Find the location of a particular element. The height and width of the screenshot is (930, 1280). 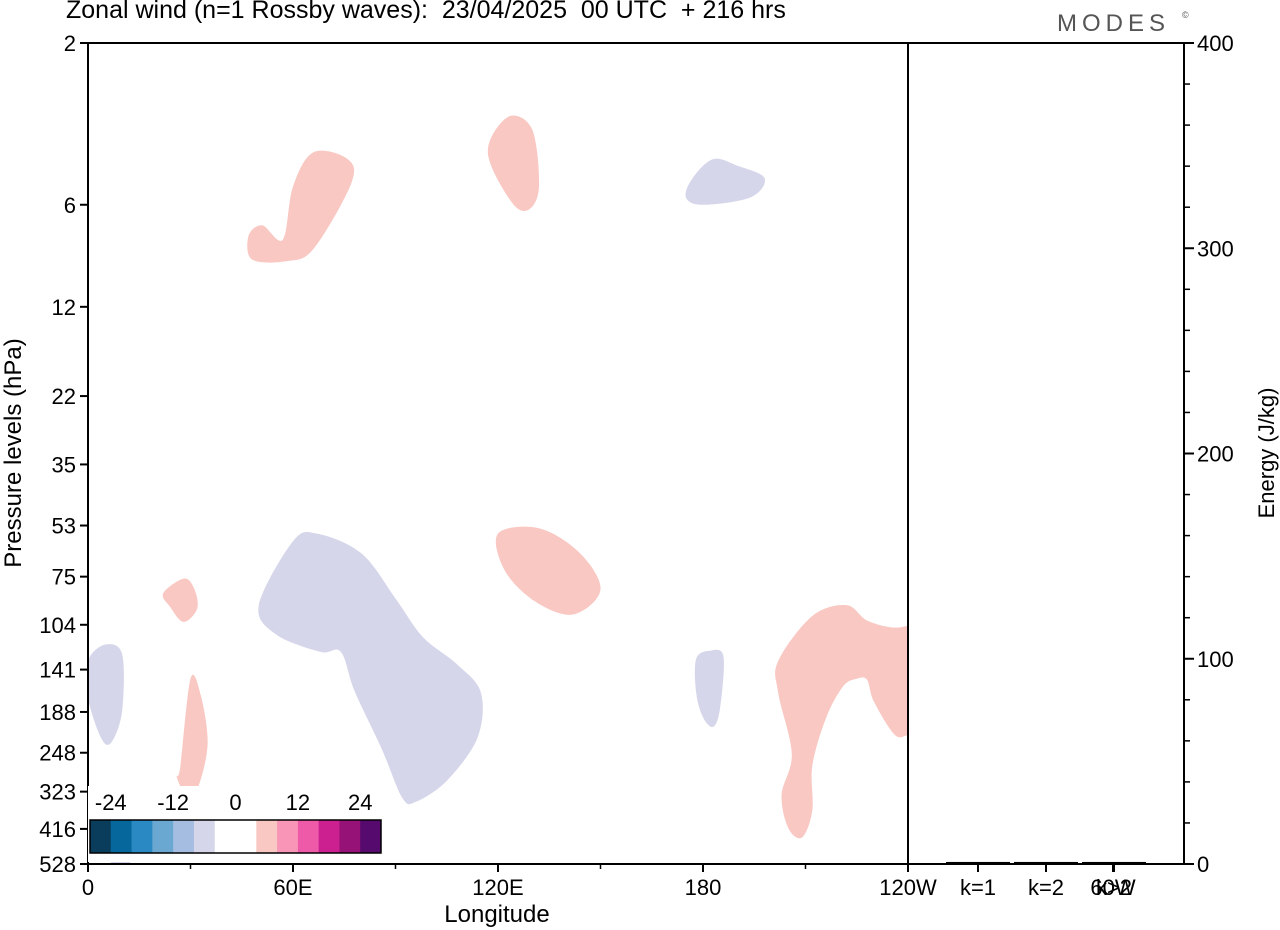

y-tick-label: 6 is located at coordinates (70, 205).